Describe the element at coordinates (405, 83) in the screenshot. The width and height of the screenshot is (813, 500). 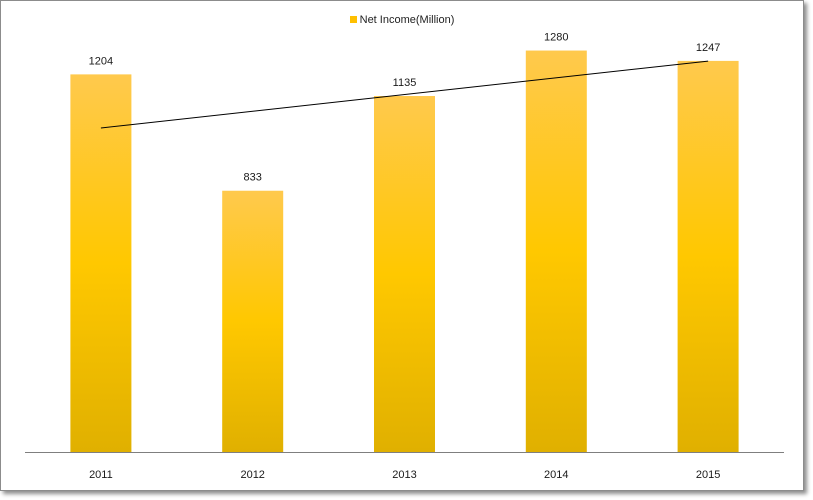
I see `data-label-2013: 1135` at that location.